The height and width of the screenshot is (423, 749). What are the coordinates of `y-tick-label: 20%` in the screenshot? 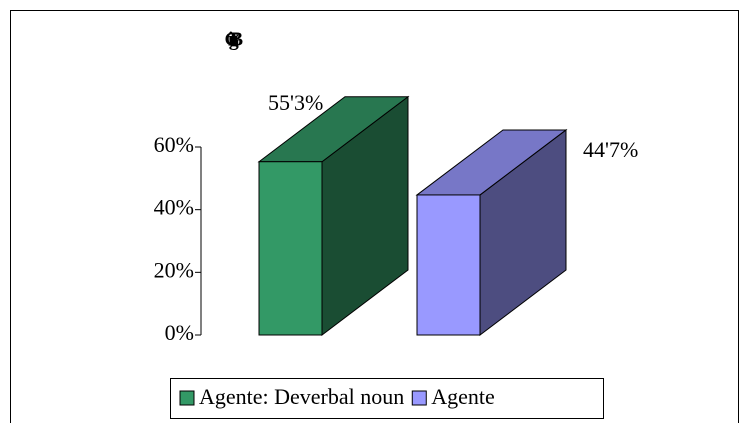 It's located at (174, 269).